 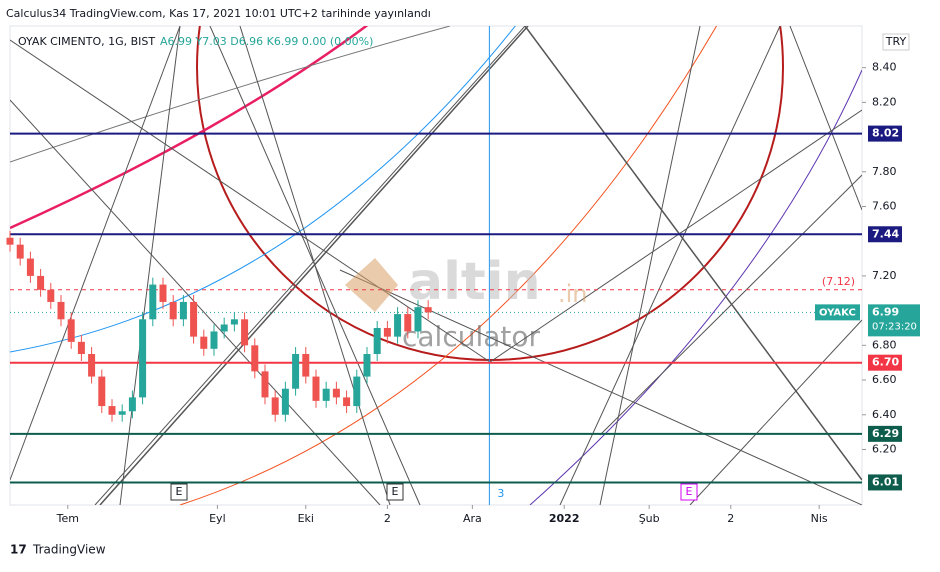 I want to click on logo, so click(x=371, y=285).